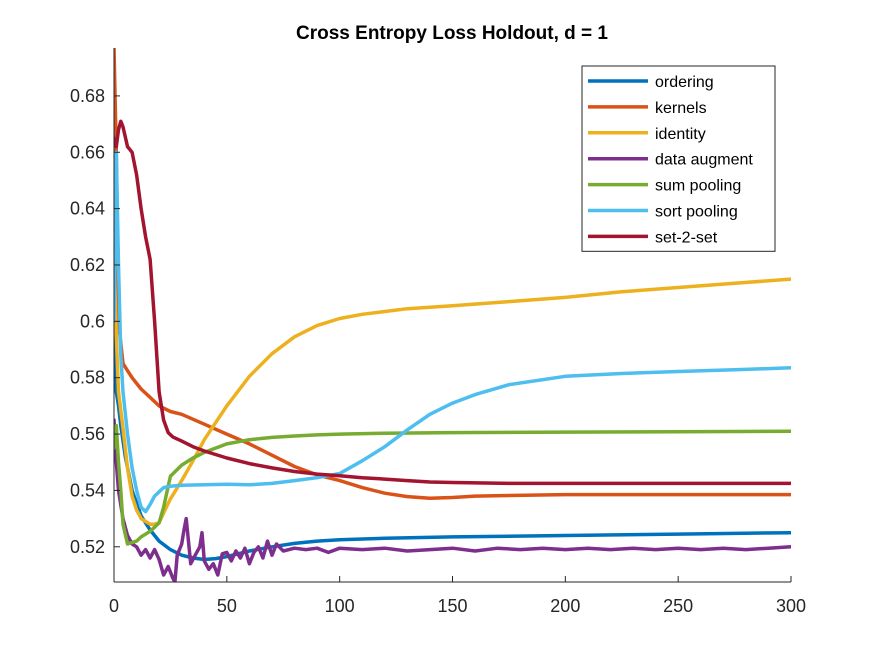  What do you see at coordinates (87, 378) in the screenshot?
I see `y-tick-label: 0.58` at bounding box center [87, 378].